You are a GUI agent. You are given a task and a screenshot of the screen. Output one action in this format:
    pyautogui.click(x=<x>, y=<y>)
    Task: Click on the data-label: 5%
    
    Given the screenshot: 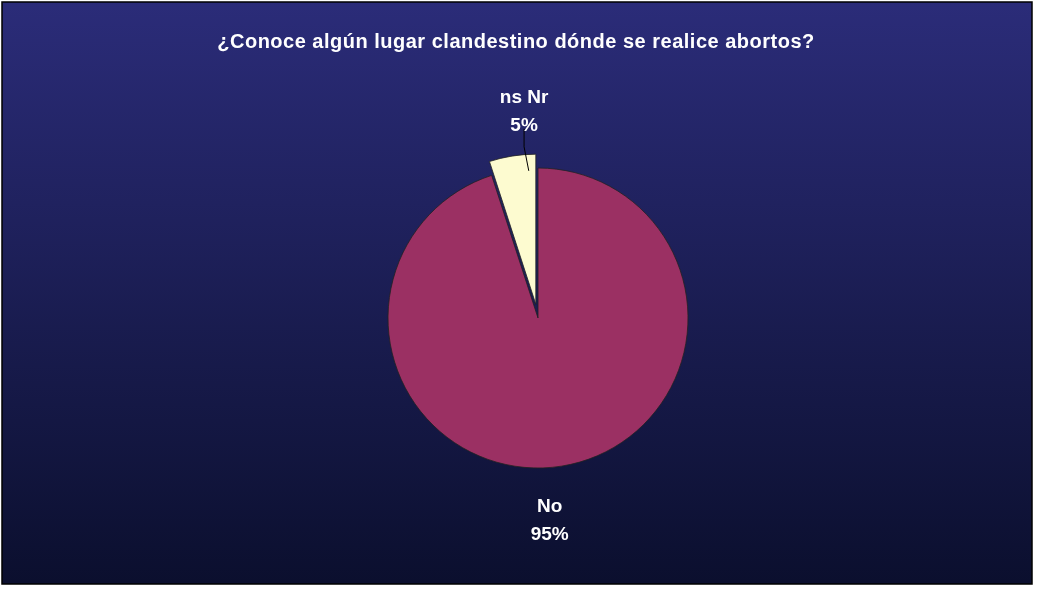 What is the action you would take?
    pyautogui.click(x=524, y=124)
    